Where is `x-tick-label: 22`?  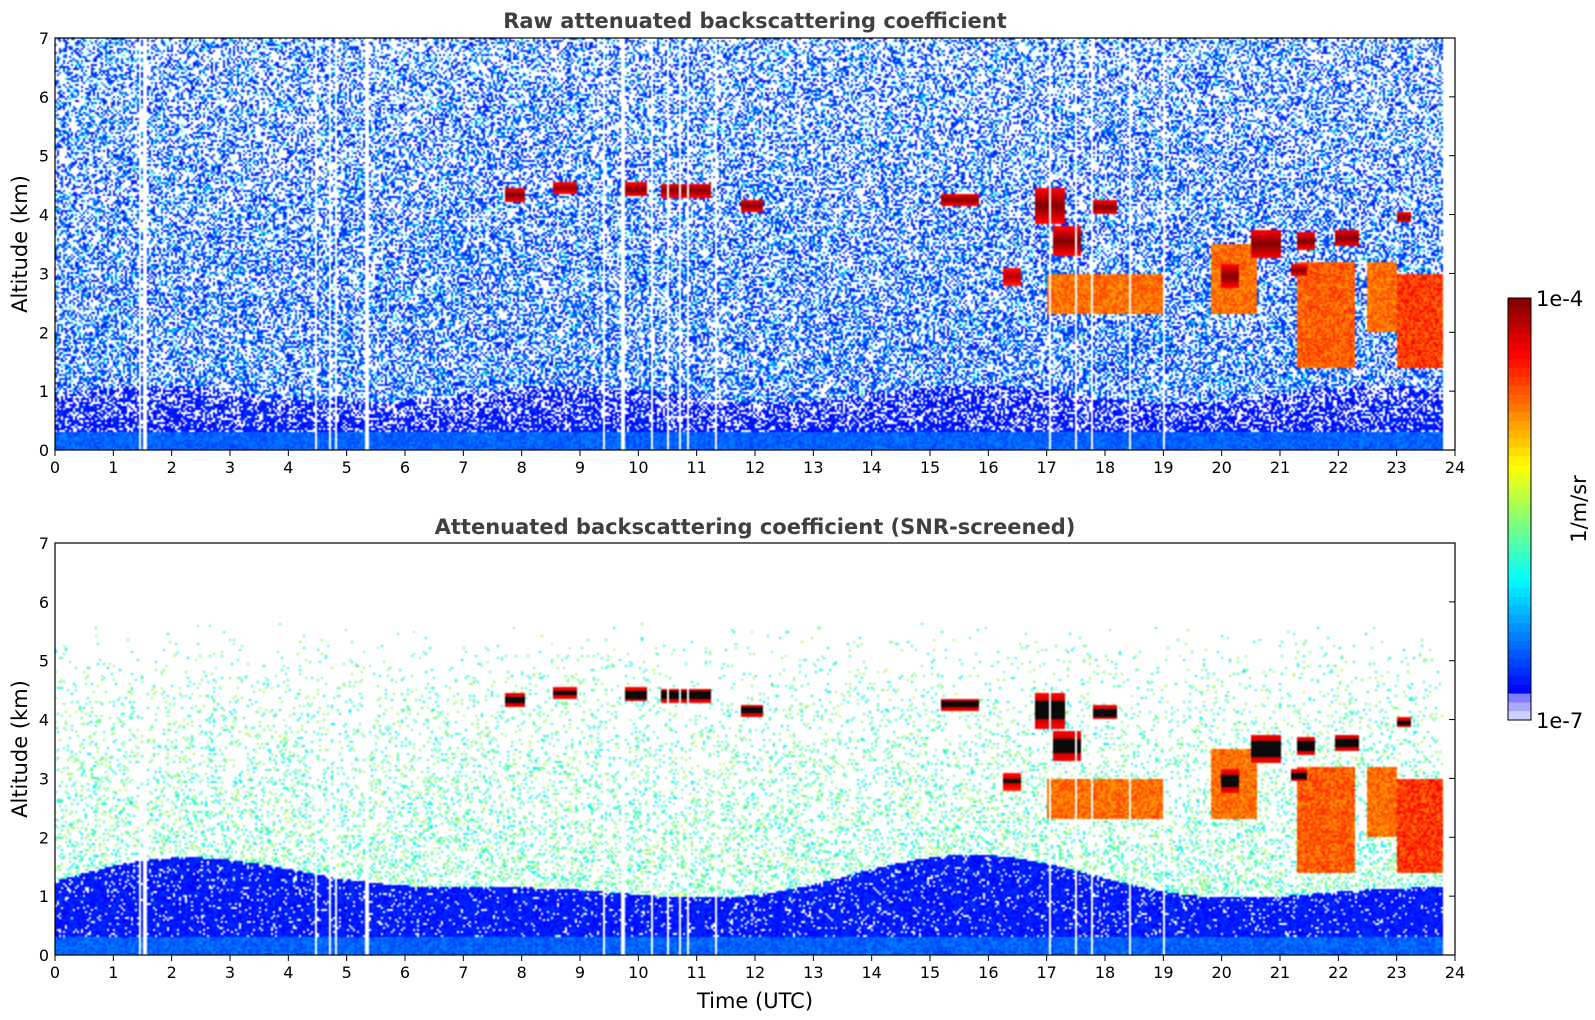 x-tick-label: 22 is located at coordinates (1338, 467).